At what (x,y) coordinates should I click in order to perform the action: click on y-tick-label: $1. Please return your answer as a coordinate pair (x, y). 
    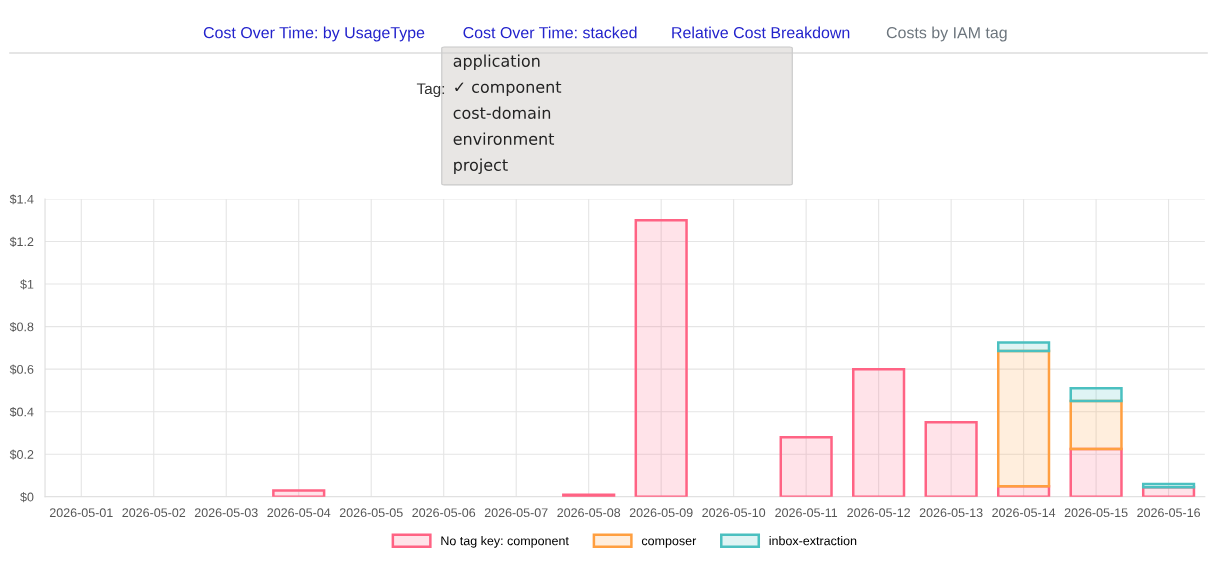
    Looking at the image, I should click on (27, 284).